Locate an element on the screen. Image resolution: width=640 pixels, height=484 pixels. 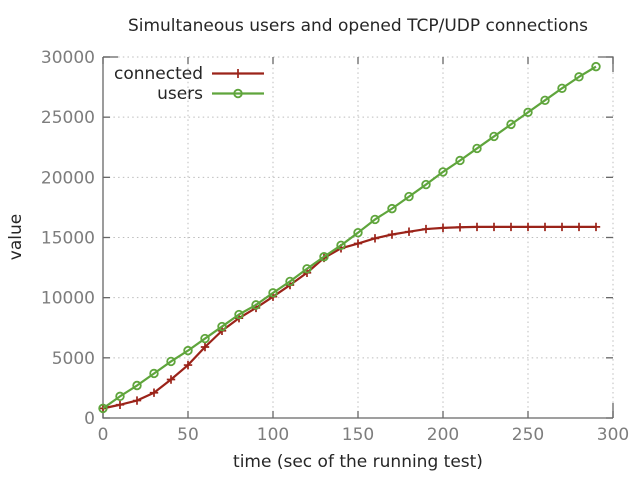
legend-plus-marker-icon is located at coordinates (238, 73).